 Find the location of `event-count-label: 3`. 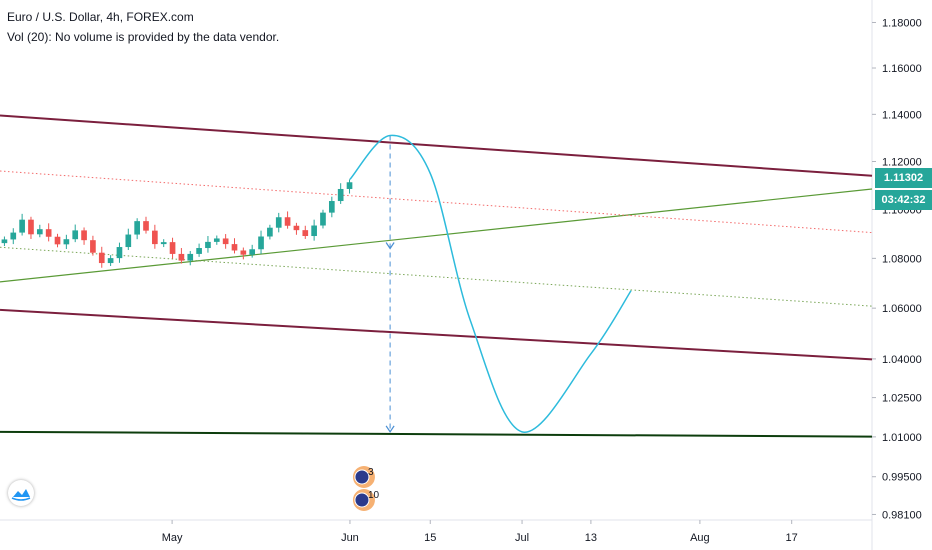

event-count-label: 3 is located at coordinates (371, 472).